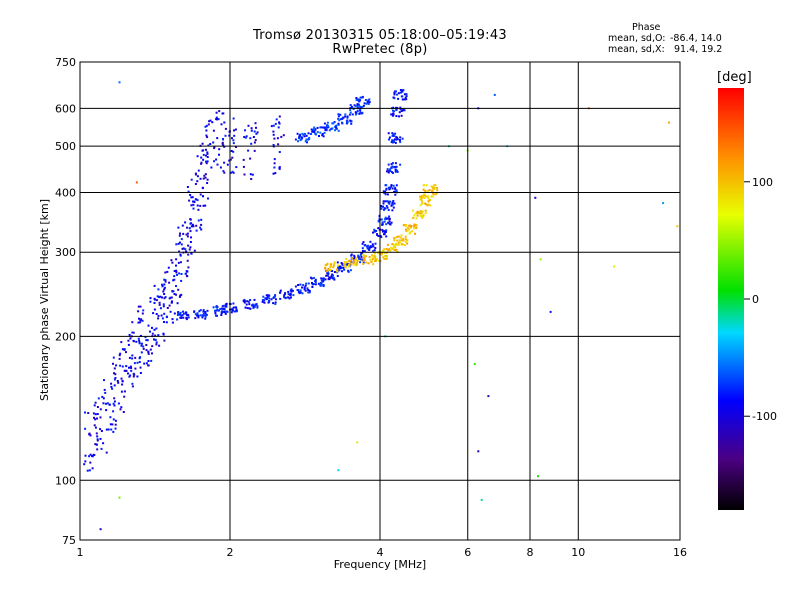 Image resolution: width=800 pixels, height=600 pixels. Describe the element at coordinates (760, 299) in the screenshot. I see `colorbar-ticks: 100 0 -100` at that location.